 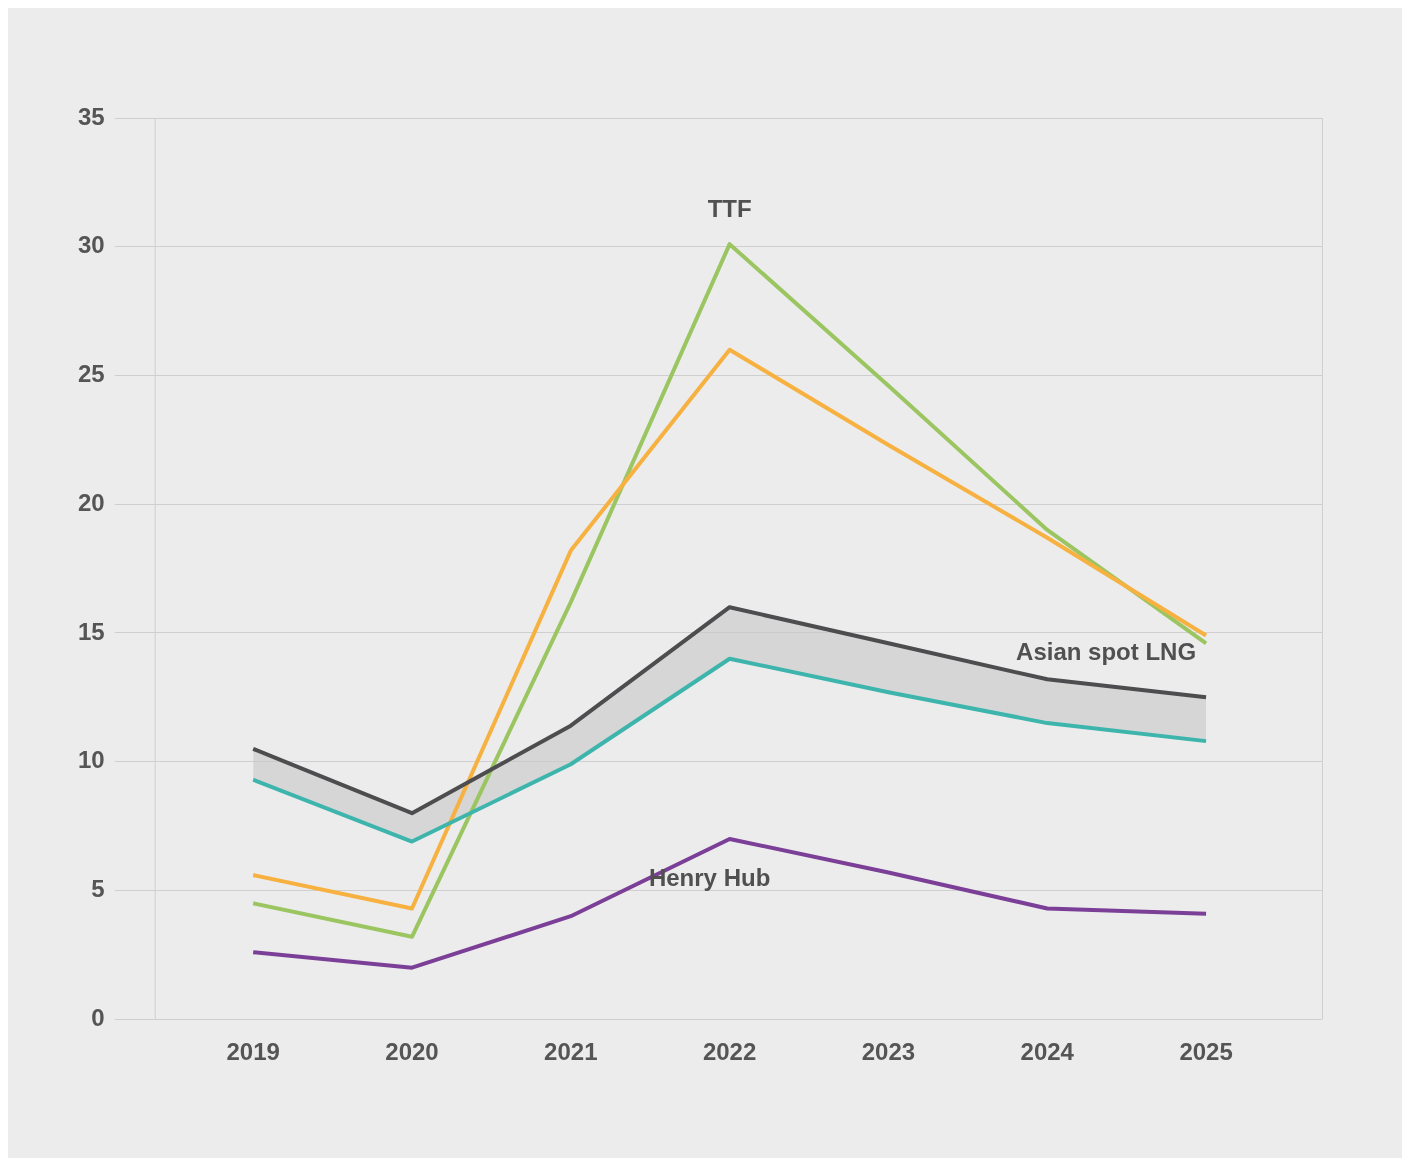 What do you see at coordinates (729, 1052) in the screenshot?
I see `x-tick-label: 2022` at bounding box center [729, 1052].